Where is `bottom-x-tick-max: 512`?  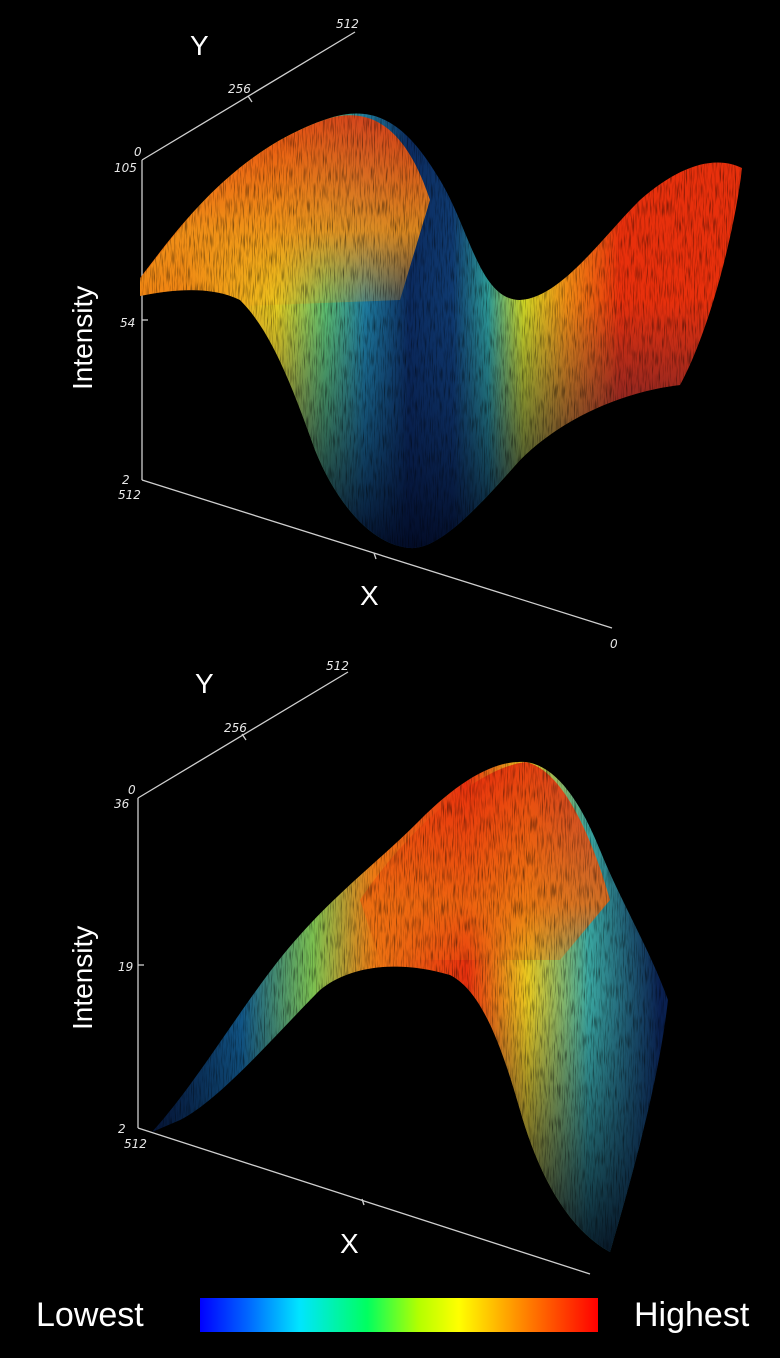 bottom-x-tick-max: 512 is located at coordinates (135, 1144).